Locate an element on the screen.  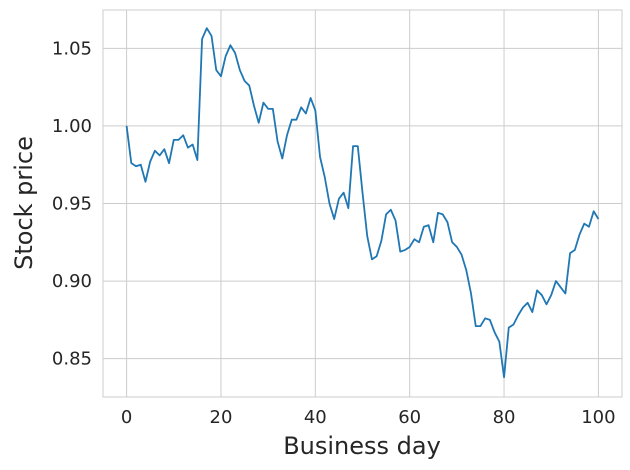
y-tick-label: 0.95 is located at coordinates (72, 204).